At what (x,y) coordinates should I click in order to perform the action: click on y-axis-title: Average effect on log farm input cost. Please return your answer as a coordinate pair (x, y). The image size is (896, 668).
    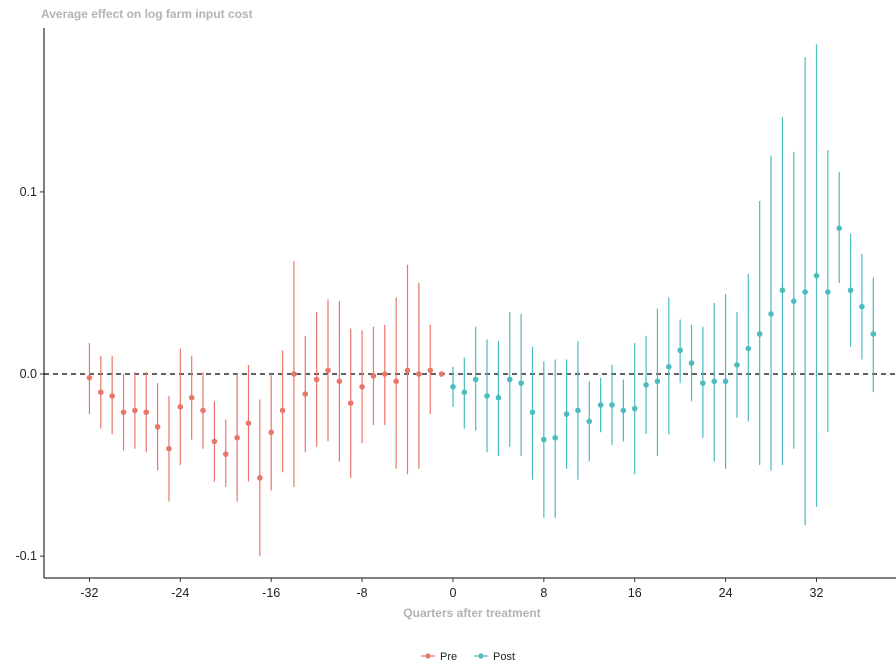
    Looking at the image, I should click on (147, 14).